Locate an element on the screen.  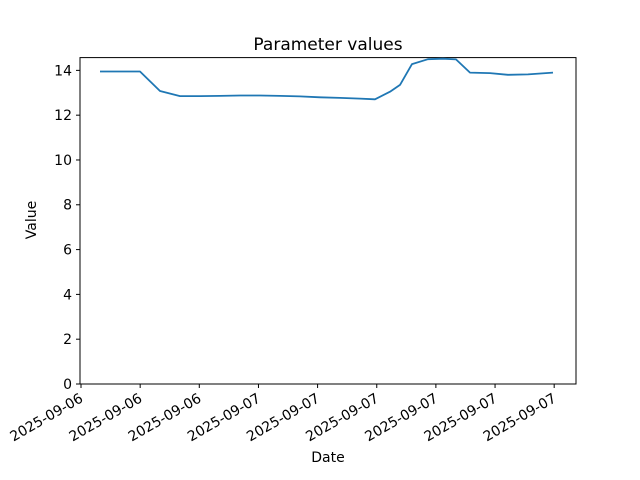
y-tick-label: 6 is located at coordinates (67, 250).